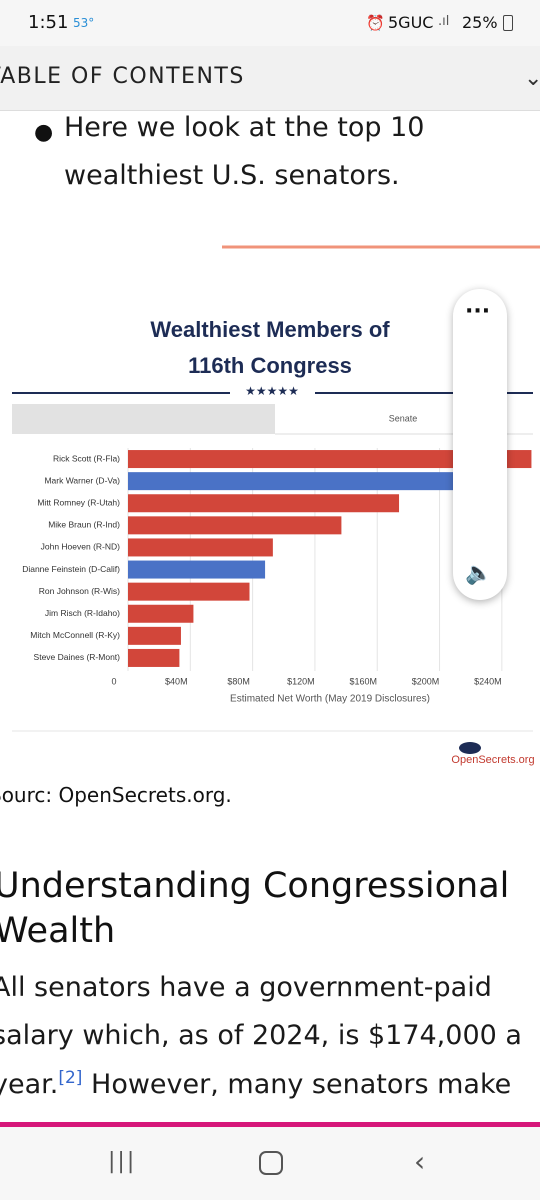 The width and height of the screenshot is (540, 1200). What do you see at coordinates (301, 1084) in the screenshot?
I see `paragraph-text: However, many senators make` at bounding box center [301, 1084].